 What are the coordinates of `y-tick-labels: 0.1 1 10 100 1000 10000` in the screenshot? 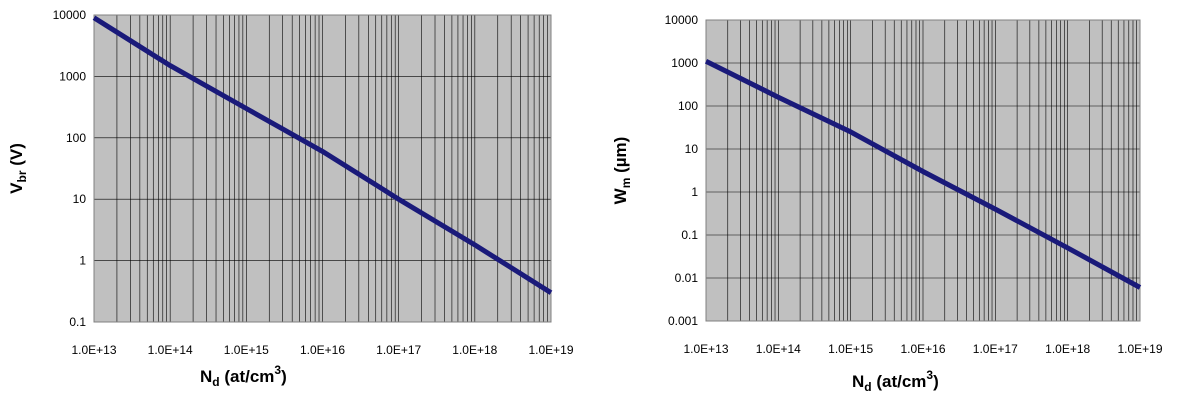 It's located at (70, 168).